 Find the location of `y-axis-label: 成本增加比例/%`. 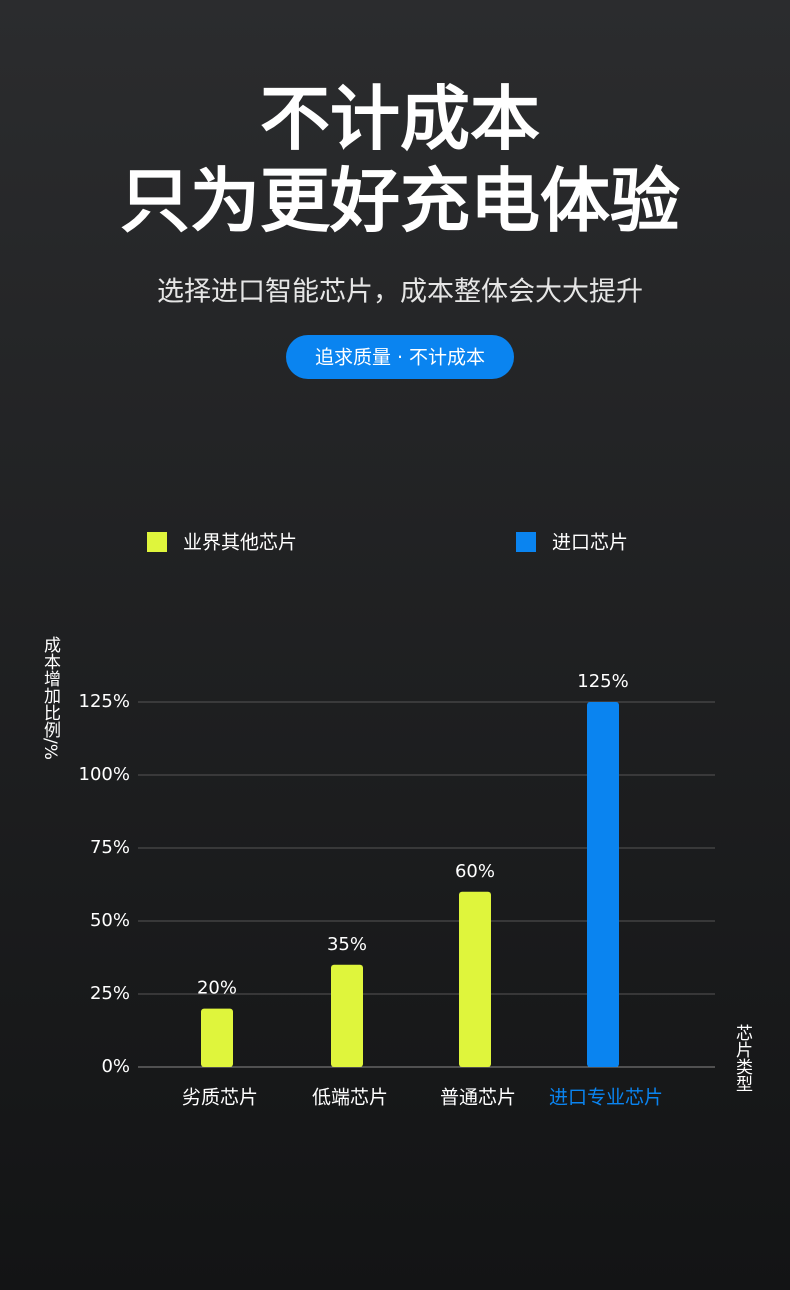

y-axis-label: 成本增加比例/% is located at coordinates (50, 698).